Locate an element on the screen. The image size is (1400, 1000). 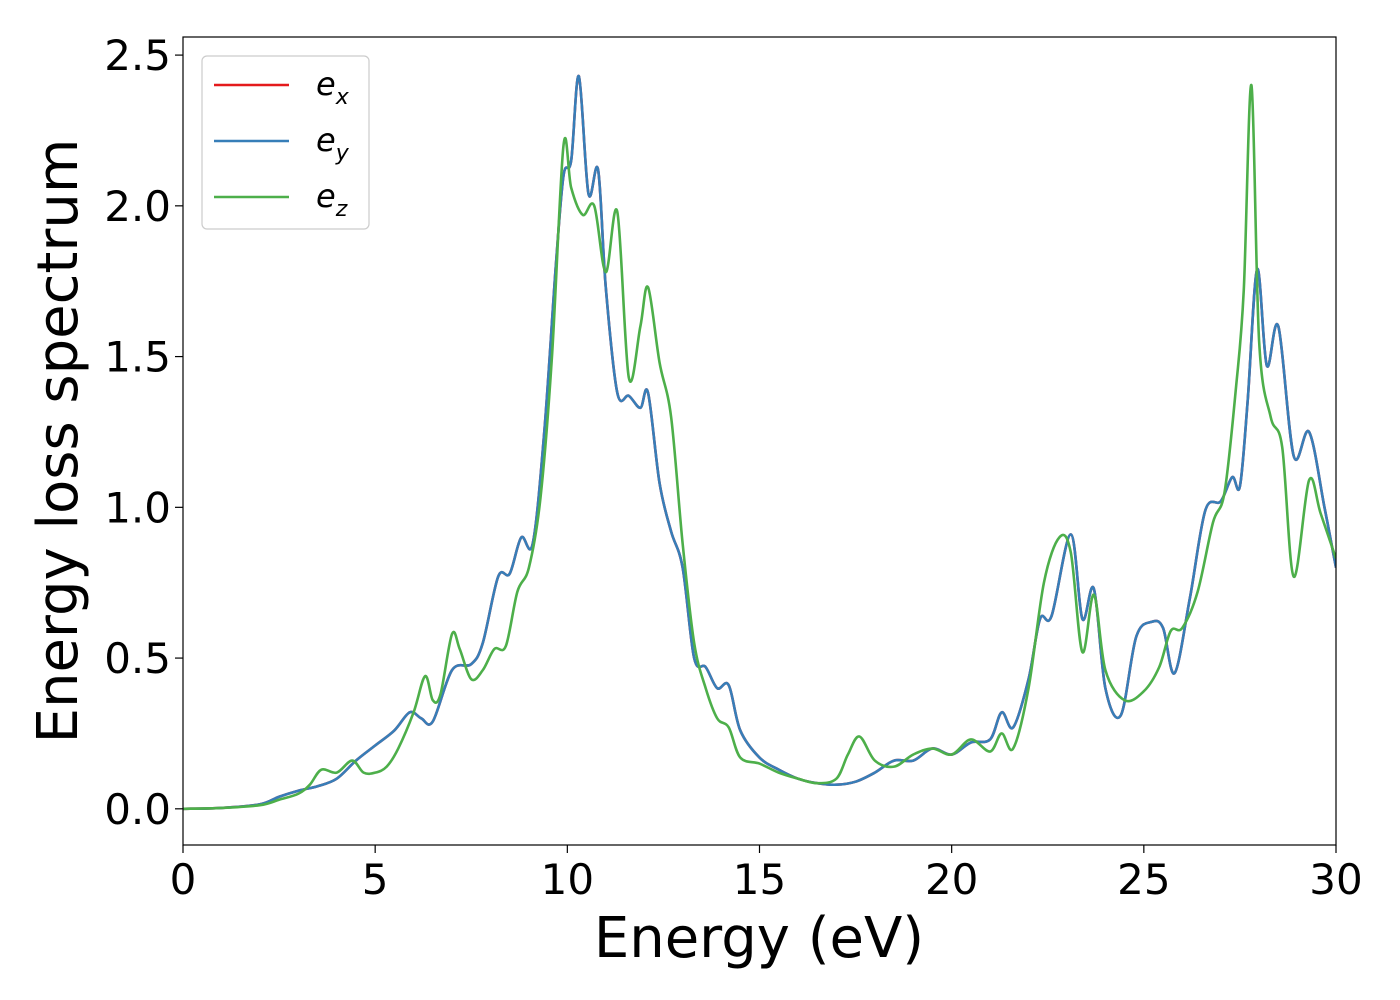
legend-box is located at coordinates (285, 142).